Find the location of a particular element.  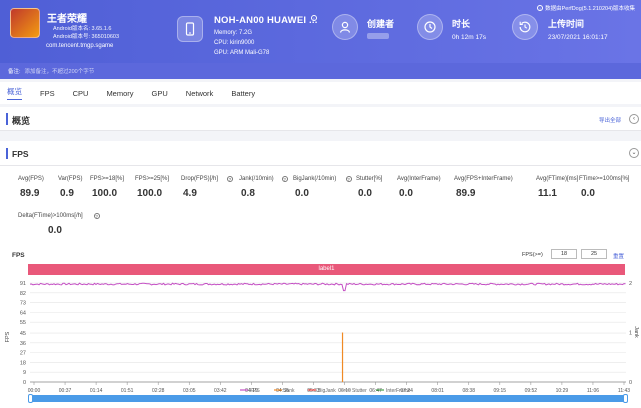

scrollbar-handle-right is located at coordinates (625, 398).